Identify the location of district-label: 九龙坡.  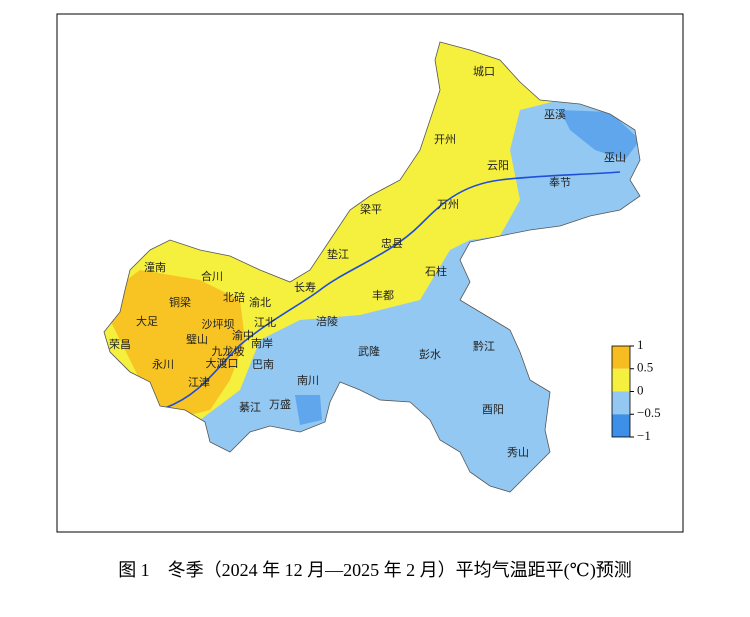
(228, 351).